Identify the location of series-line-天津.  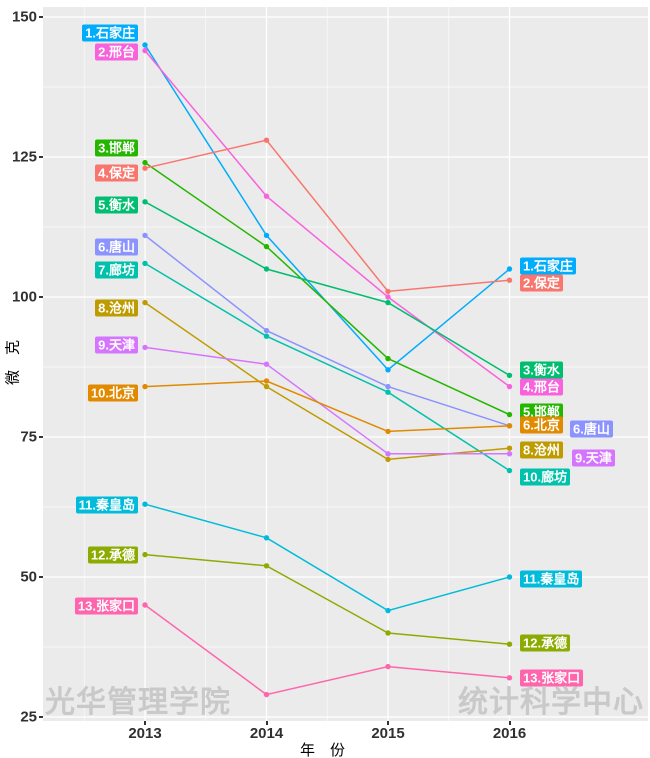
(327, 400).